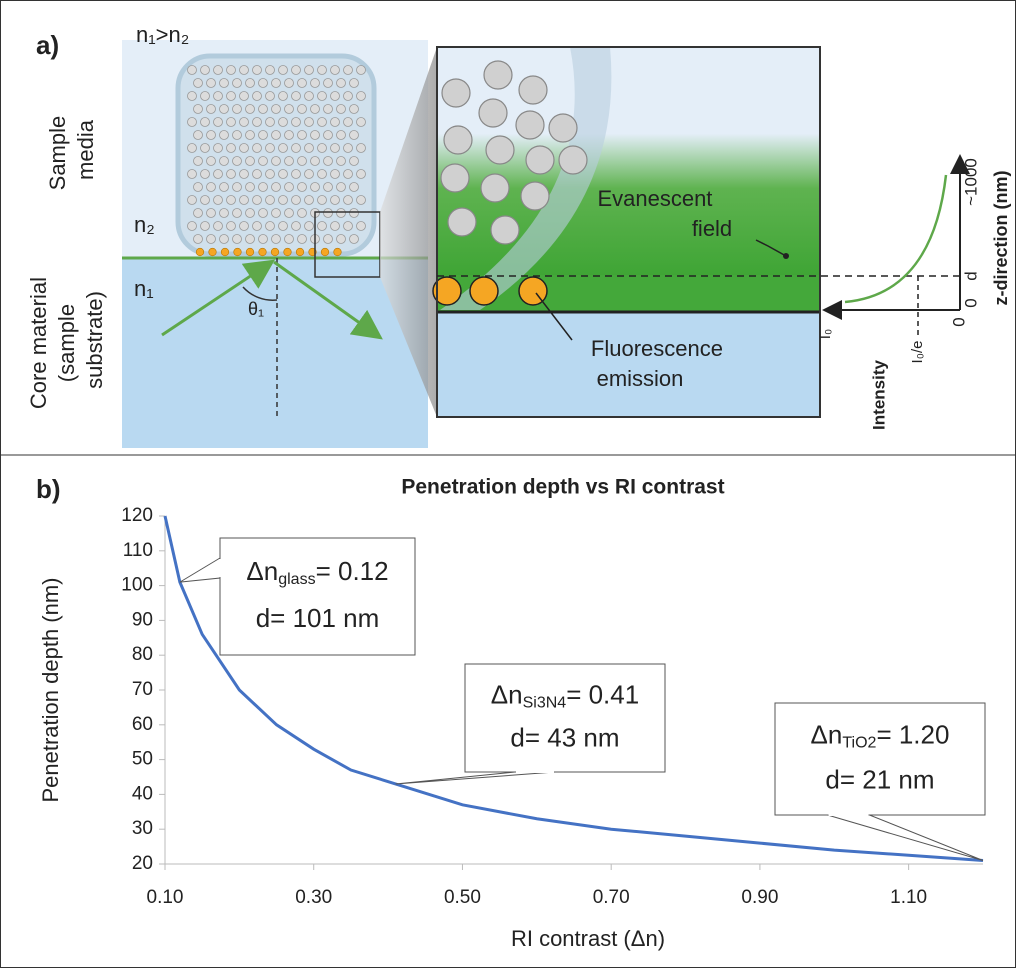 The image size is (1016, 968). I want to click on y-tick-label: 20, so click(142, 863).